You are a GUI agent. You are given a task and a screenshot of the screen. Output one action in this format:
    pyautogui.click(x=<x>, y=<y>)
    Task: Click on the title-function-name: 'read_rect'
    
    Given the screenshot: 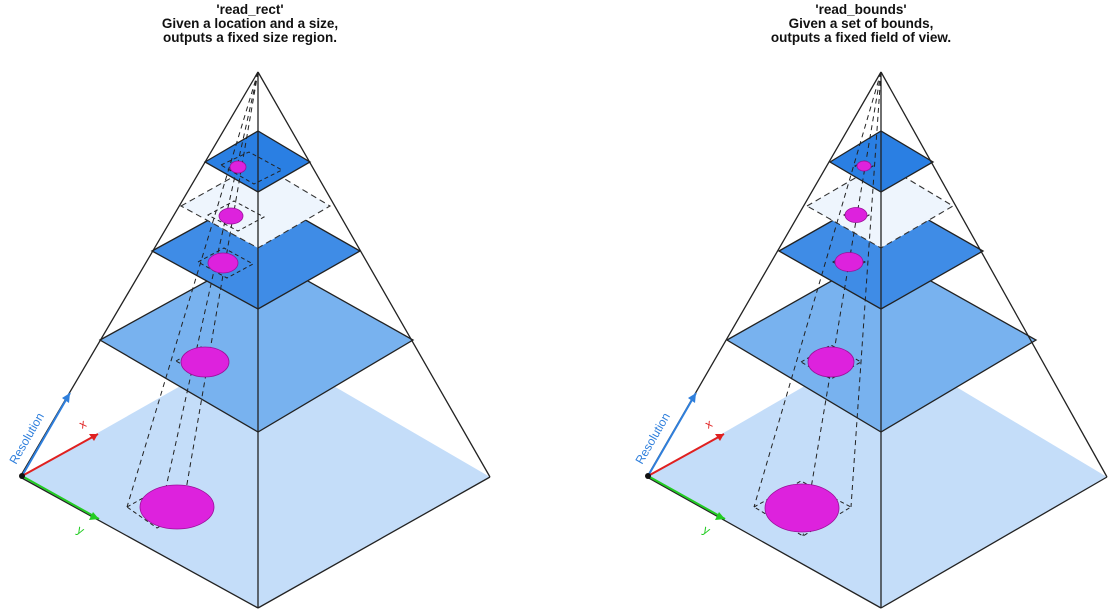 What is the action you would take?
    pyautogui.click(x=250, y=9)
    